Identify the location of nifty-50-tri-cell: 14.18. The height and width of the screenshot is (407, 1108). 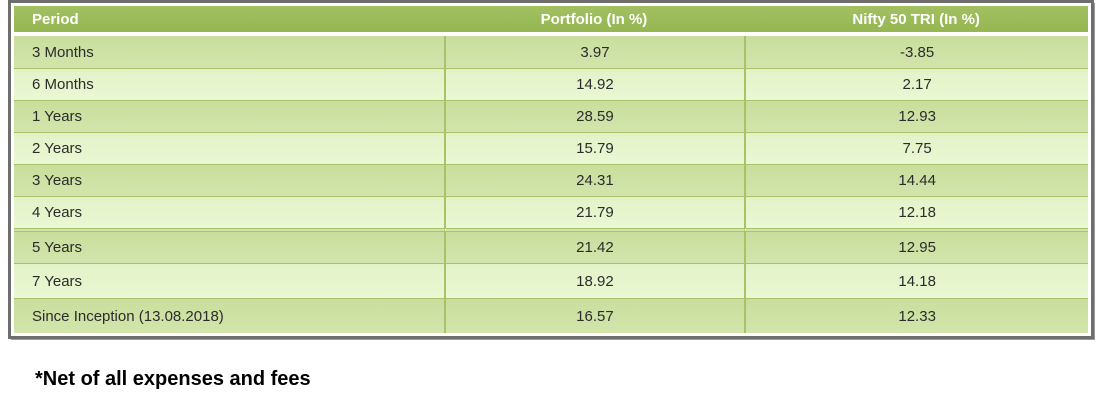
(916, 280).